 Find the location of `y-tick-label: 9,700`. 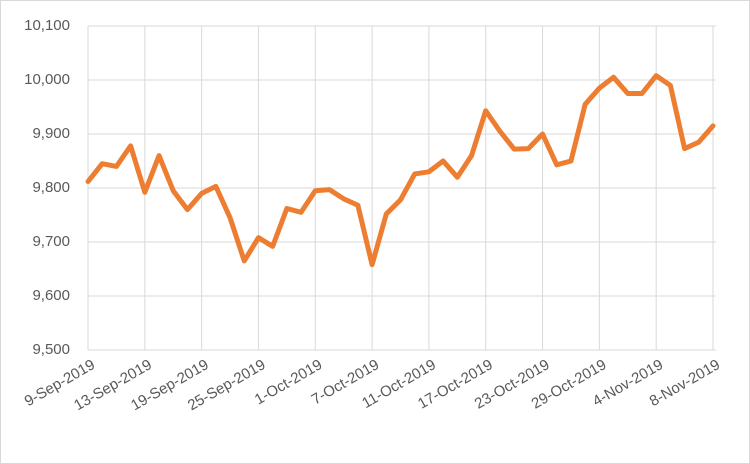

y-tick-label: 9,700 is located at coordinates (51, 241).